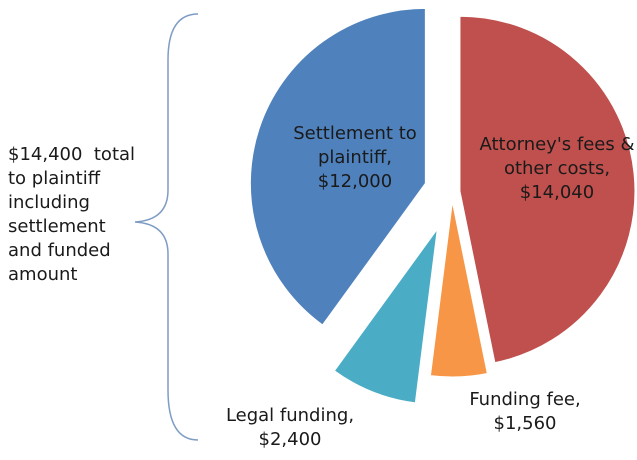  Describe the element at coordinates (525, 399) in the screenshot. I see `category-label: Funding fee,` at that location.